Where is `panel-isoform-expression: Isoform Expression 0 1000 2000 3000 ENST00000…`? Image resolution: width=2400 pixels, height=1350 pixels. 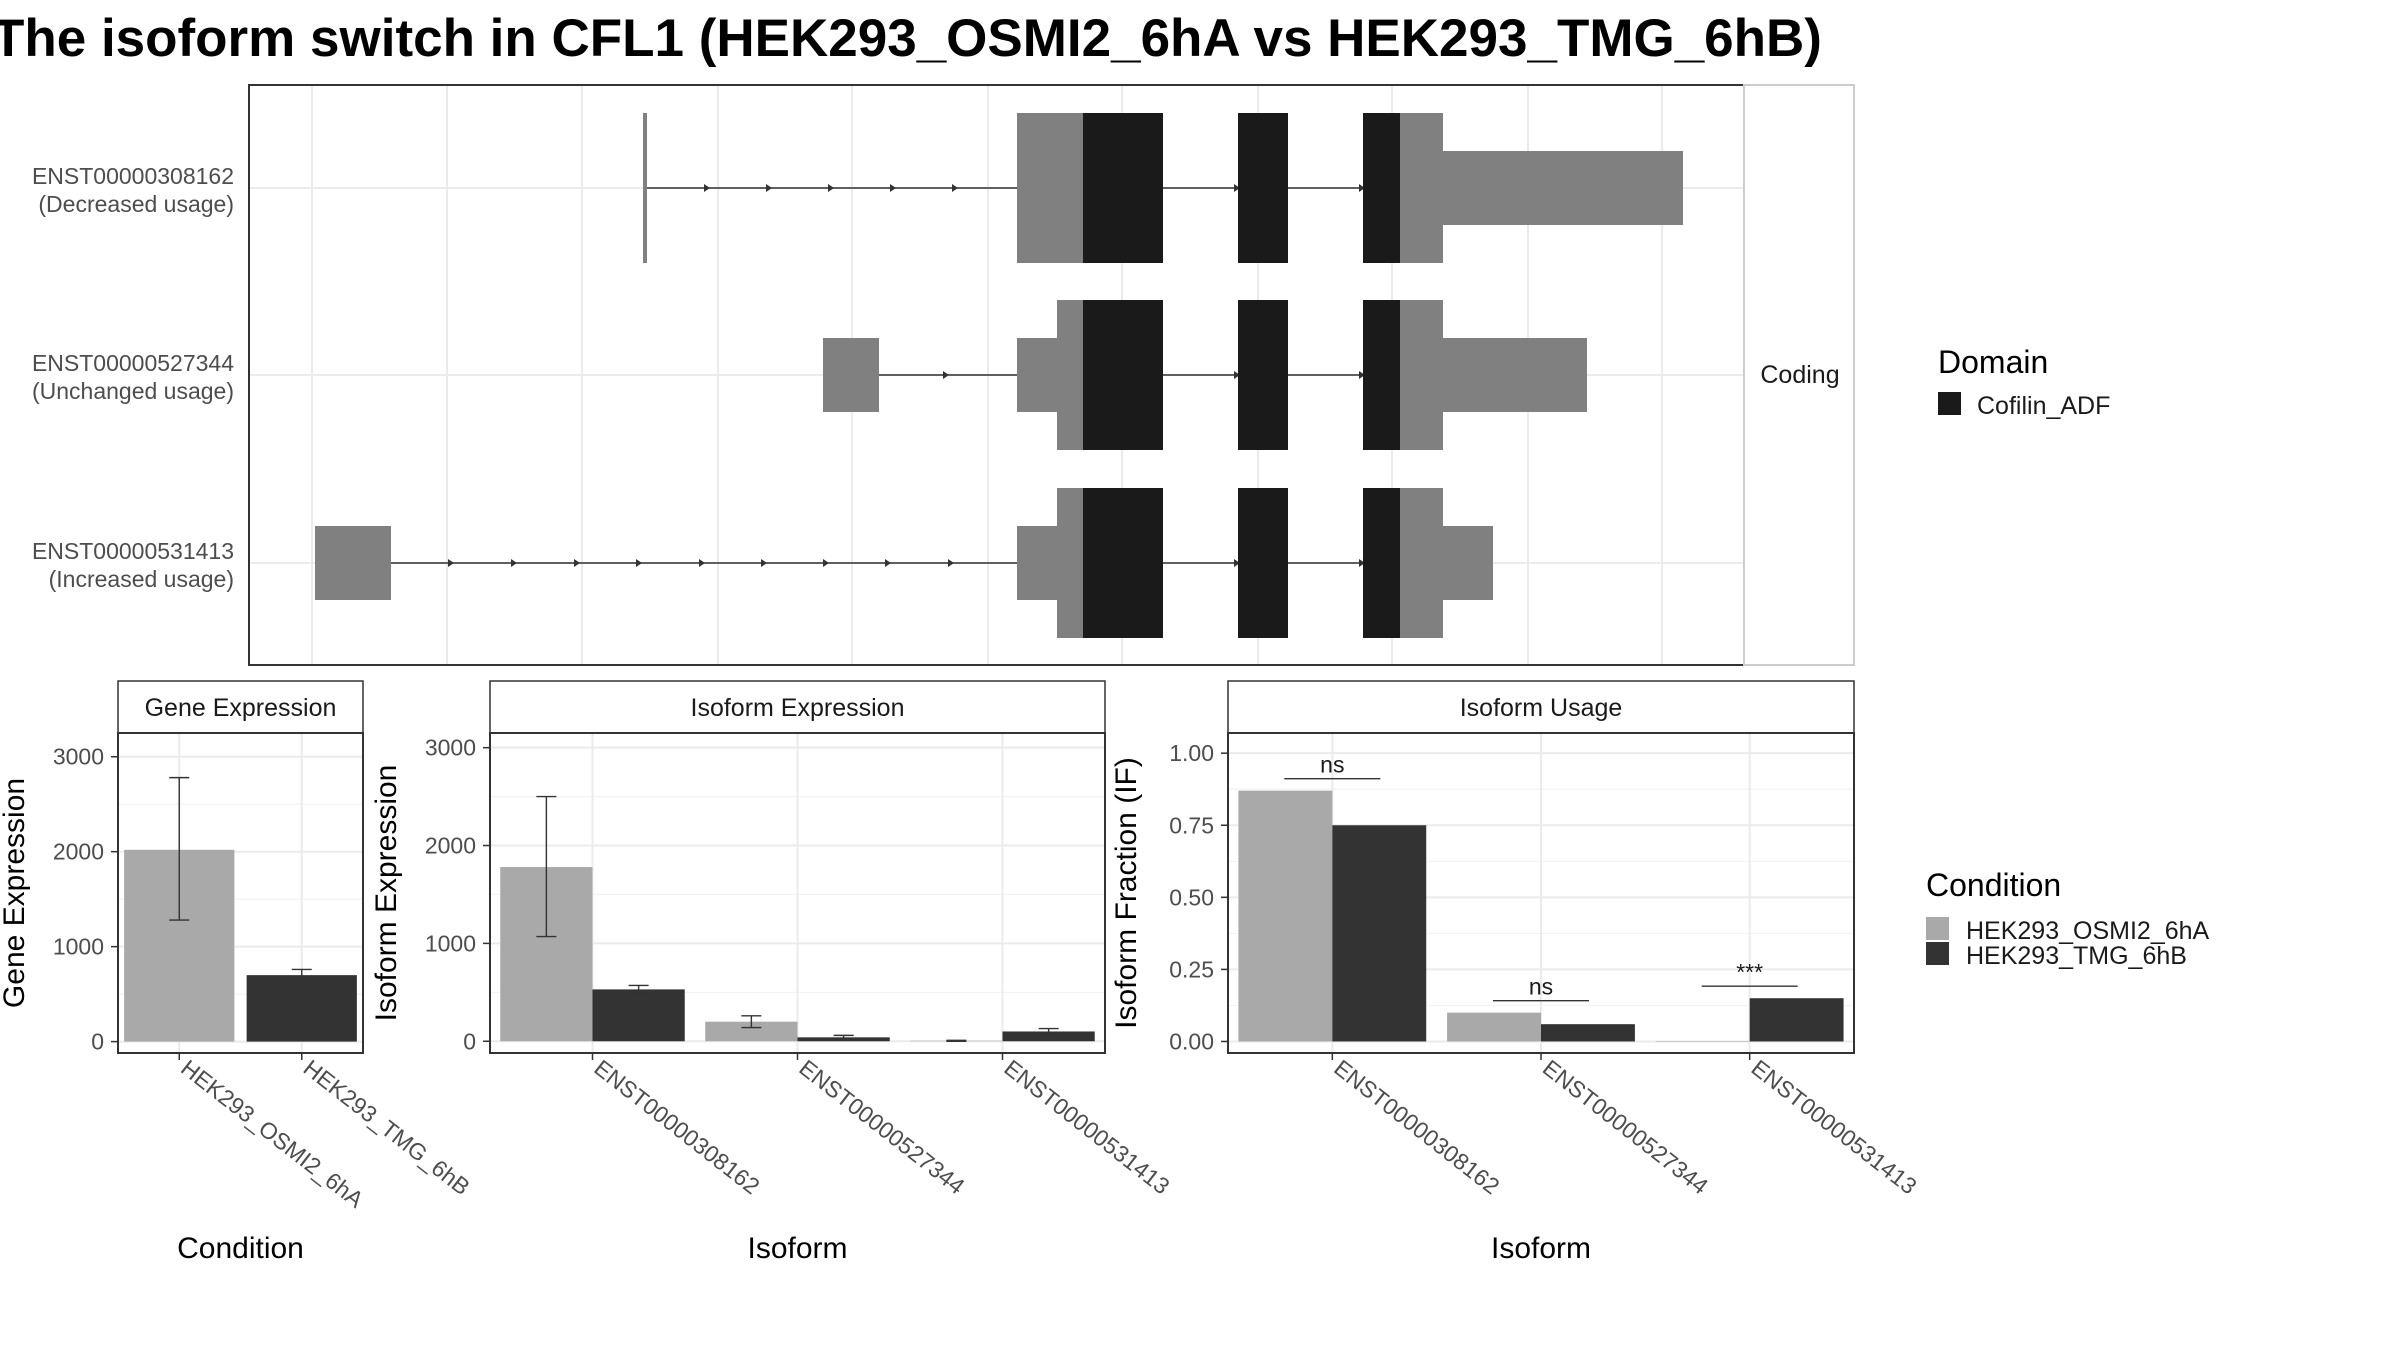
panel-isoform-expression: Isoform Expression 0 1000 2000 3000 ENST00000… is located at coordinates (772, 972).